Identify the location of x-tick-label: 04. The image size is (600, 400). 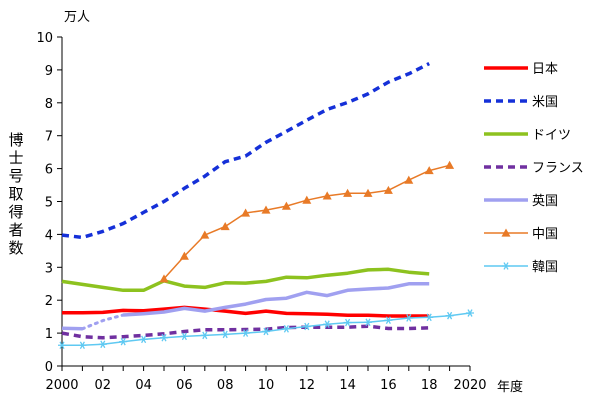
(143, 385).